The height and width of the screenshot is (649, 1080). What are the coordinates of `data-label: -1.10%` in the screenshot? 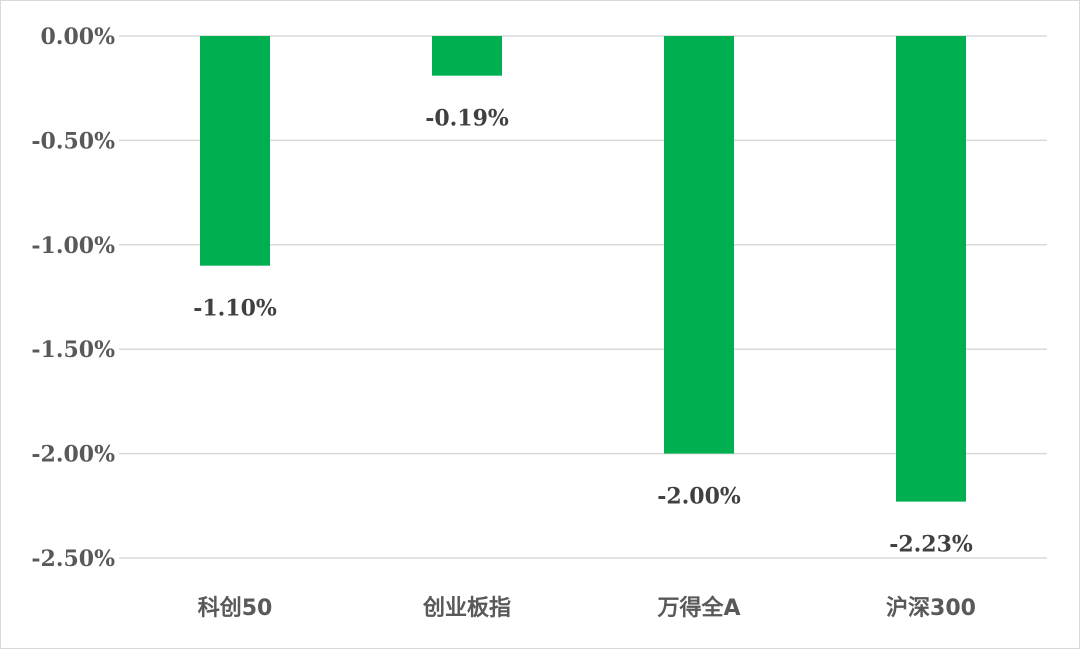 It's located at (235, 309).